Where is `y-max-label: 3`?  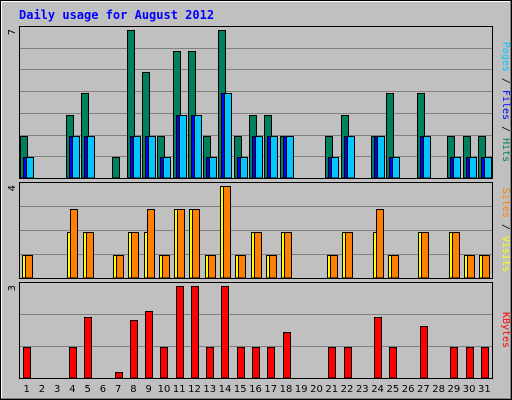 y-max-label: 3 is located at coordinates (12, 288).